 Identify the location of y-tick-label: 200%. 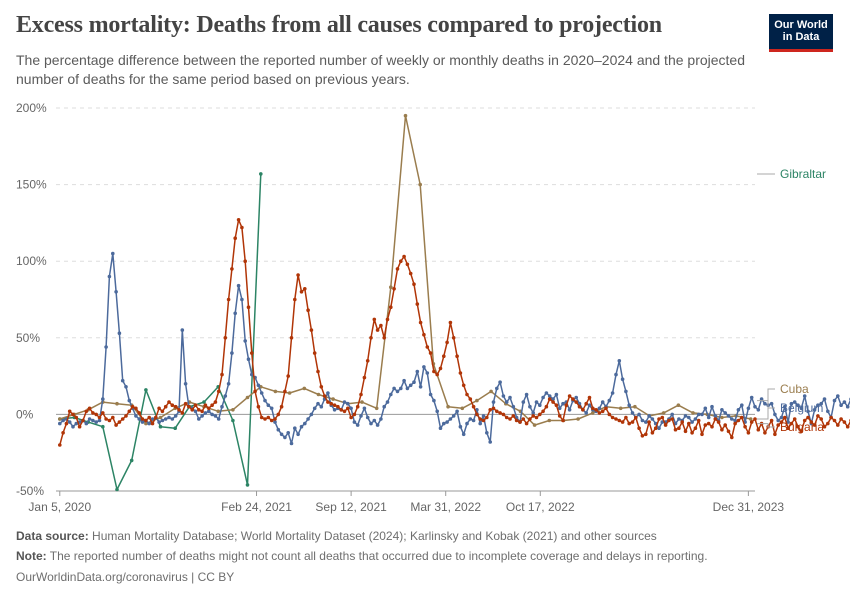
(31, 108).